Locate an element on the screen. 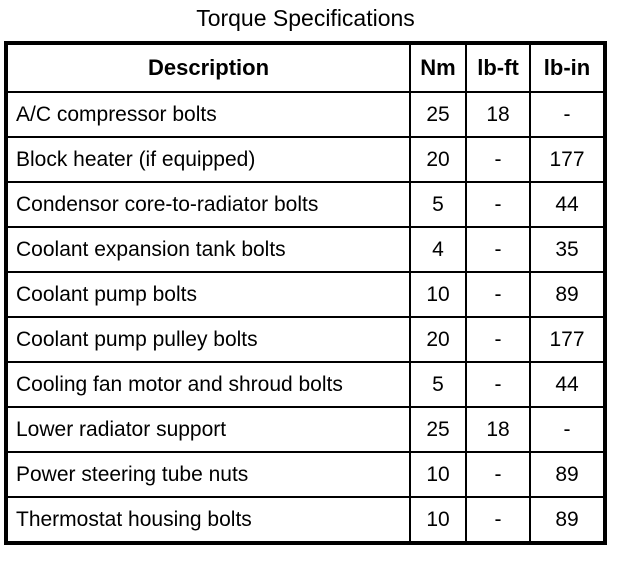  table-row: Coolant expansion tank bolts 4 - 35 is located at coordinates (305, 249).